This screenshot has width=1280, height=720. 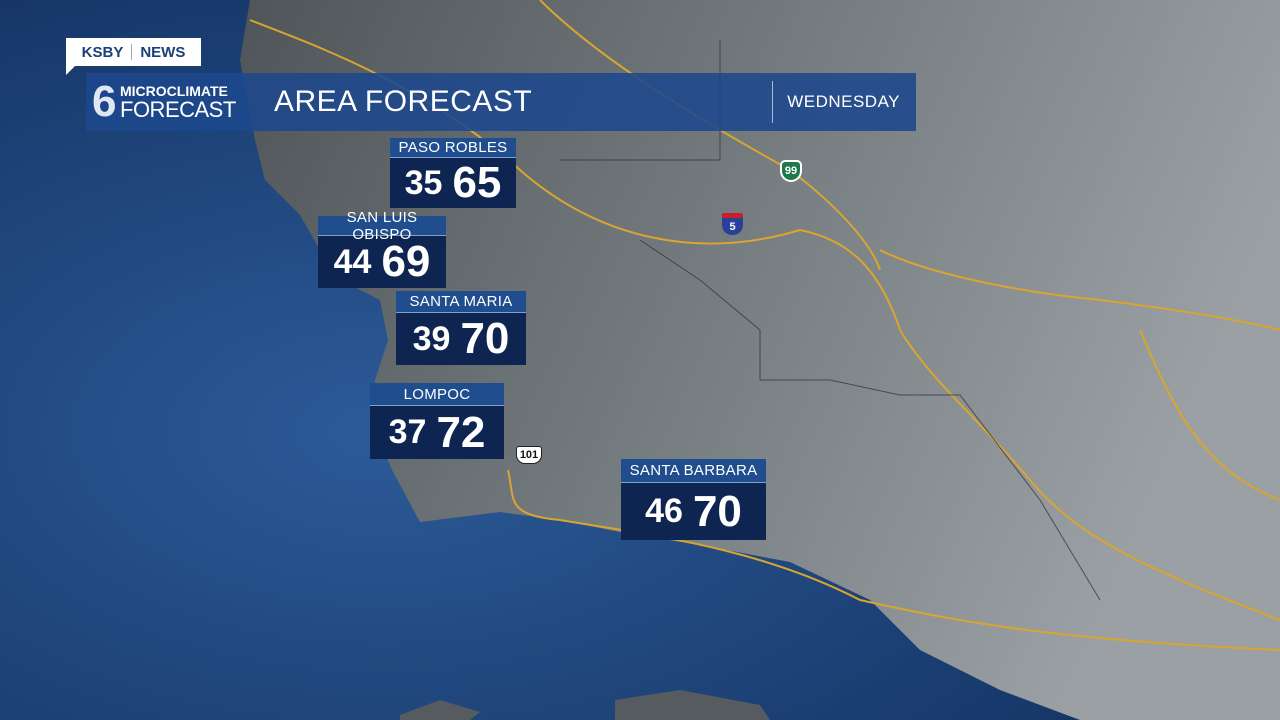 What do you see at coordinates (407, 432) in the screenshot?
I see `low-temp: 37` at bounding box center [407, 432].